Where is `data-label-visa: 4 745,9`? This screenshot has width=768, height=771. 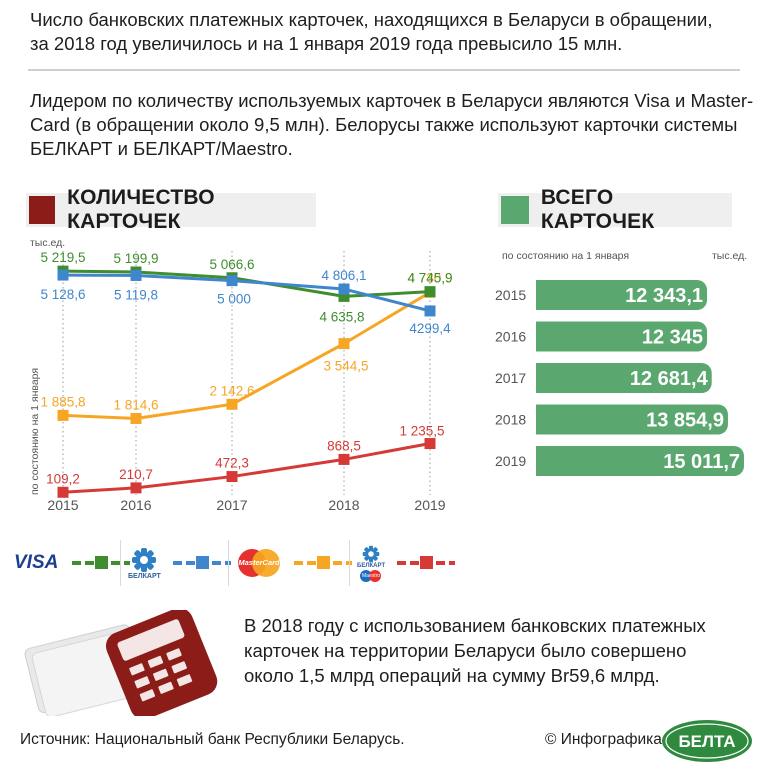 data-label-visa: 4 745,9 is located at coordinates (429, 278).